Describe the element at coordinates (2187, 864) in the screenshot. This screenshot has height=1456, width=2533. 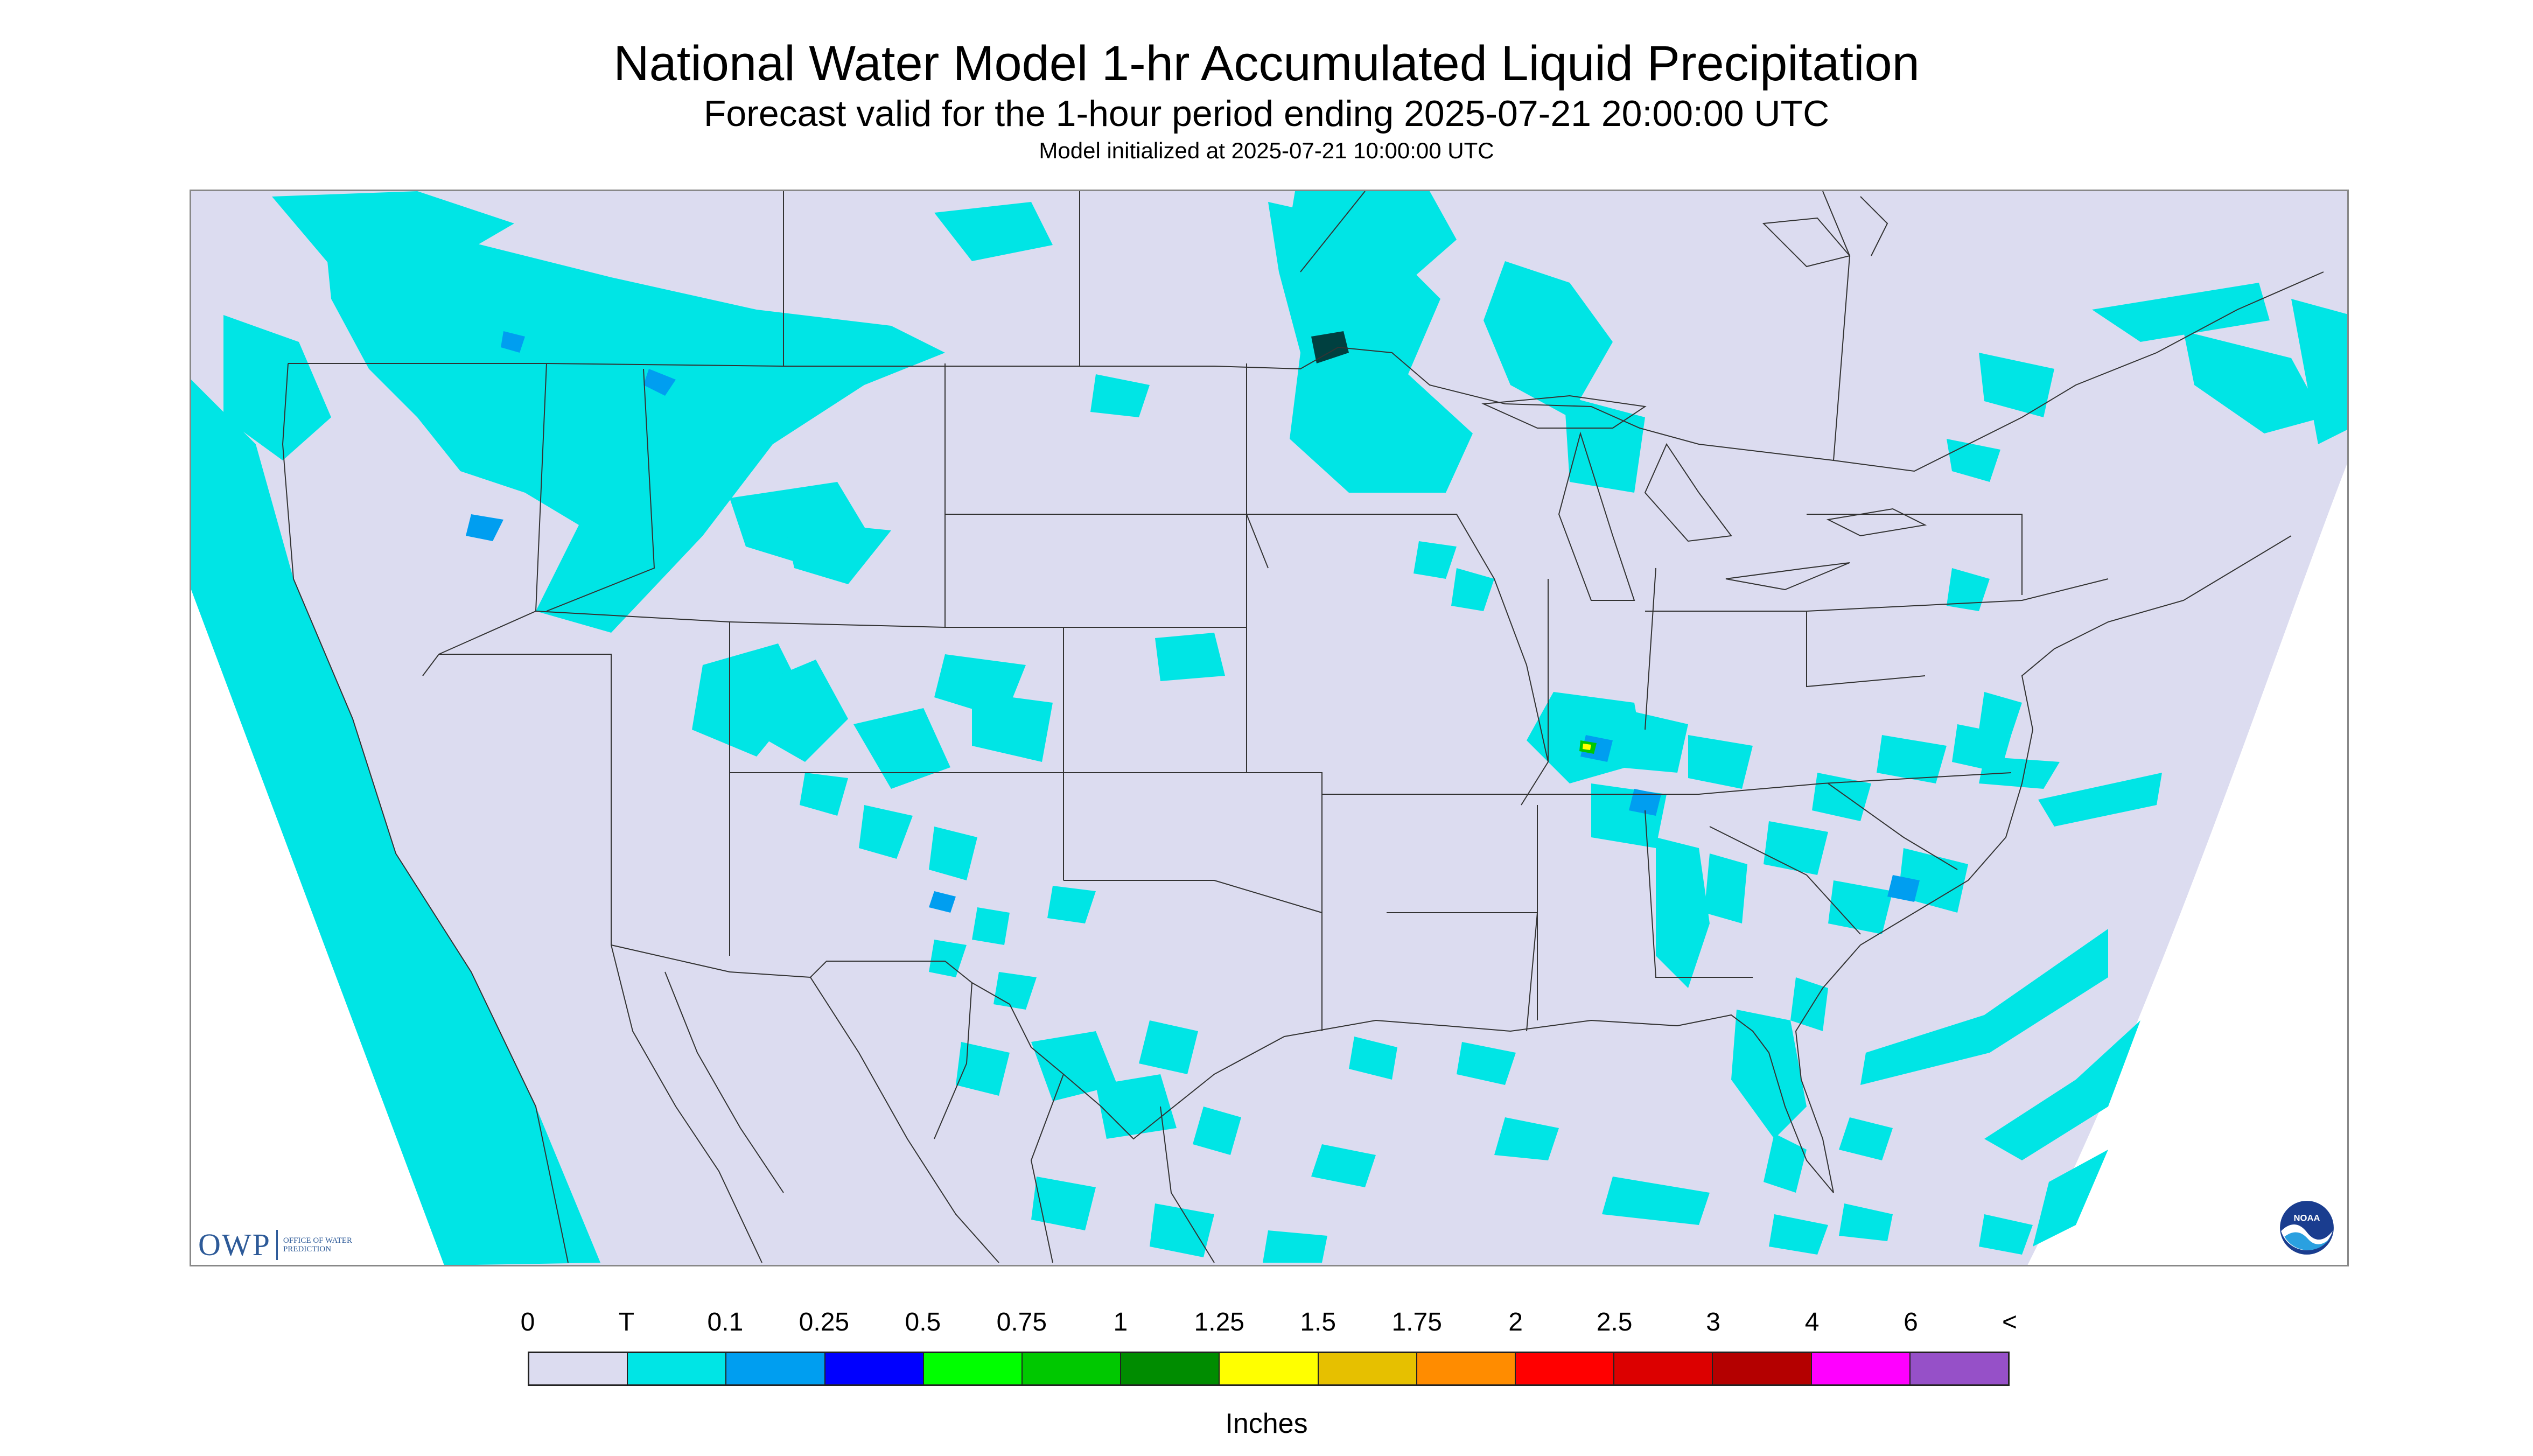
I see `outside-domain-right` at that location.